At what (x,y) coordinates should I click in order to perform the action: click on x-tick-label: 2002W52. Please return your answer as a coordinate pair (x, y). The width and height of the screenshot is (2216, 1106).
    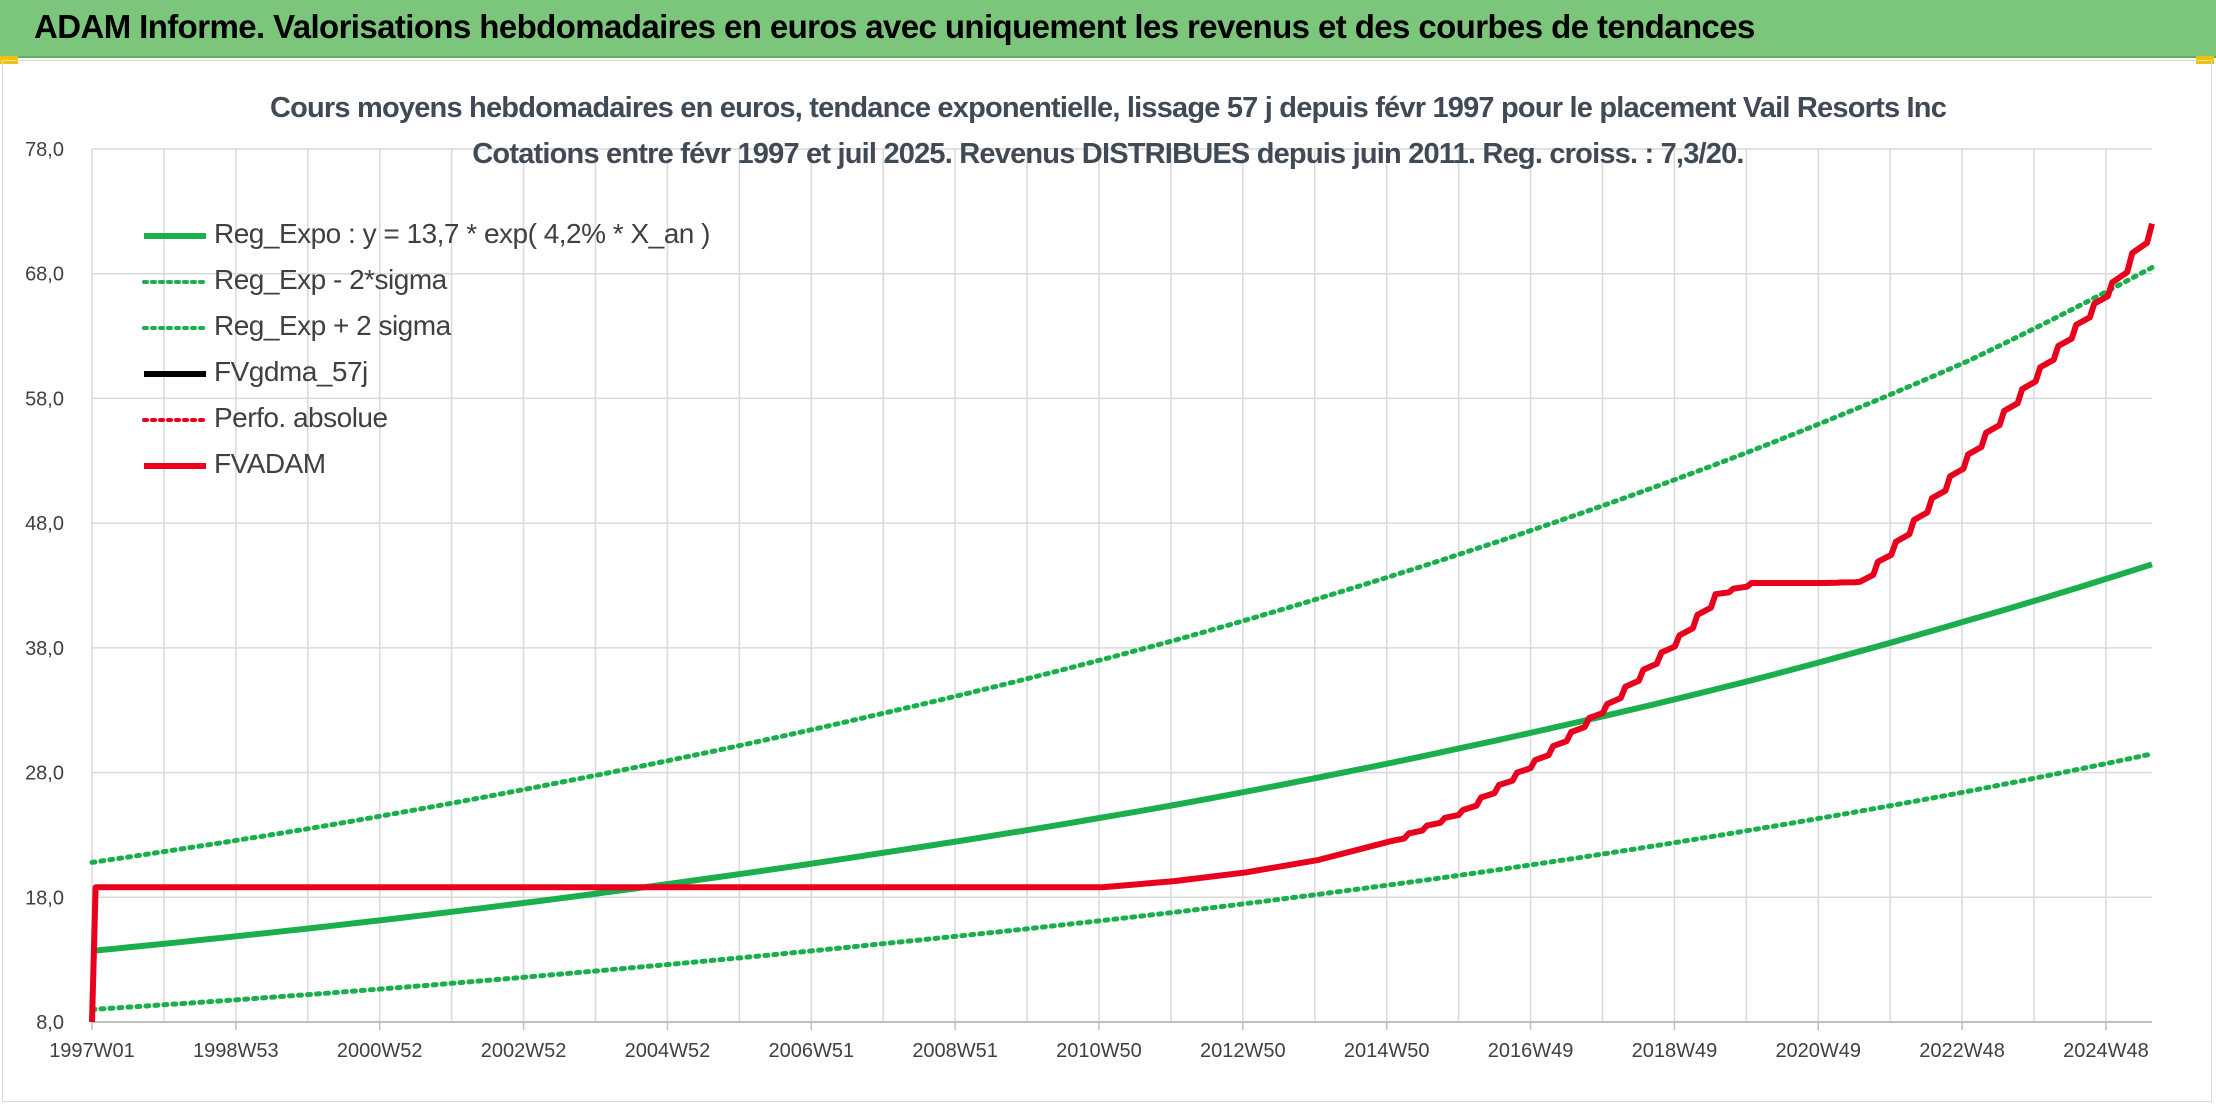
    Looking at the image, I should click on (524, 1051).